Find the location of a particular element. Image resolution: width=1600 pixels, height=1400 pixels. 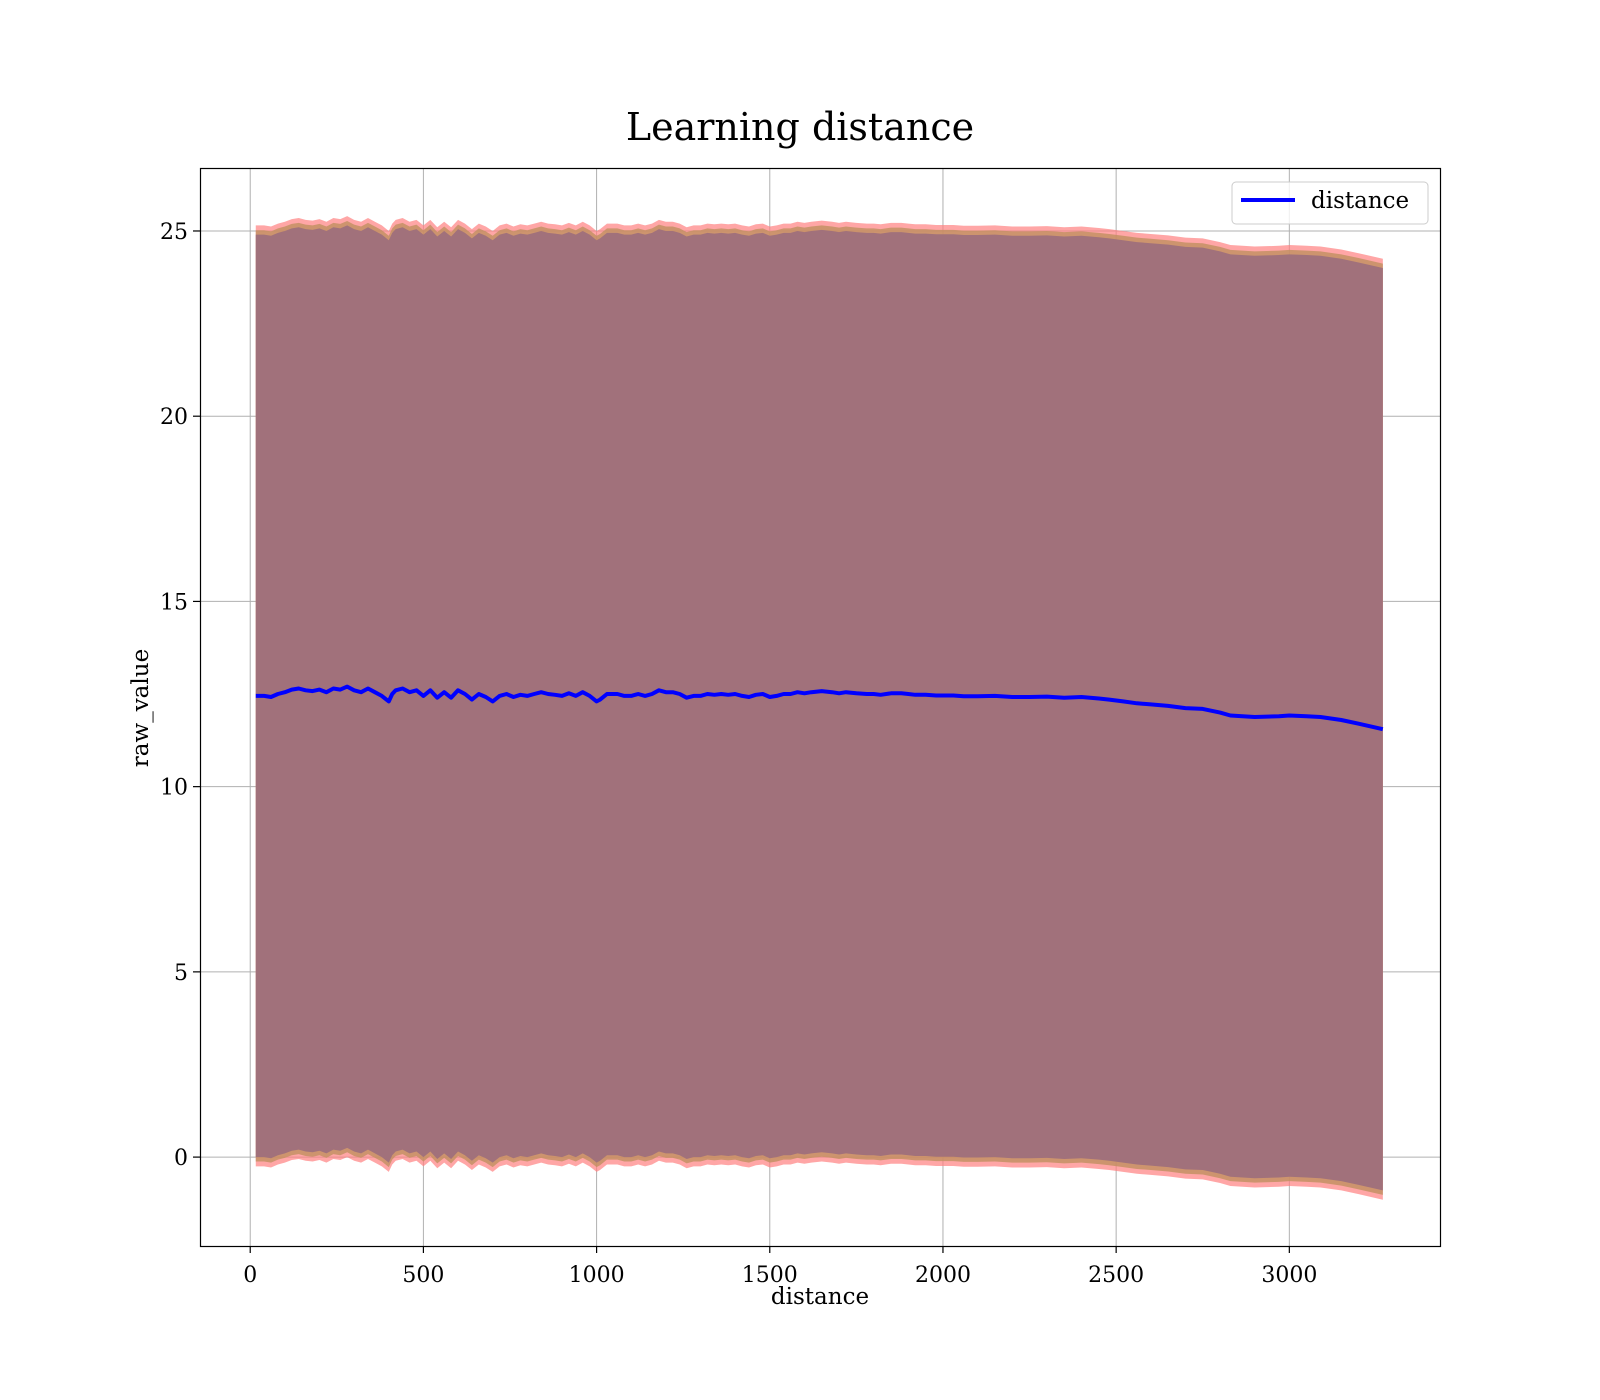

series-line is located at coordinates (819, 708).